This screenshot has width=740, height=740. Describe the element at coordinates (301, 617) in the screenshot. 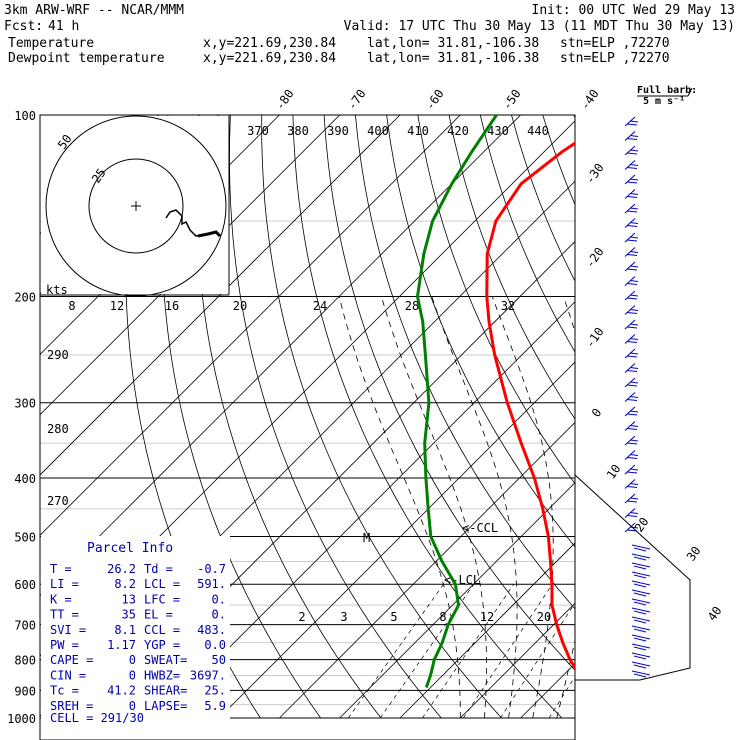

I see `mixing-ratio-label: 2` at that location.